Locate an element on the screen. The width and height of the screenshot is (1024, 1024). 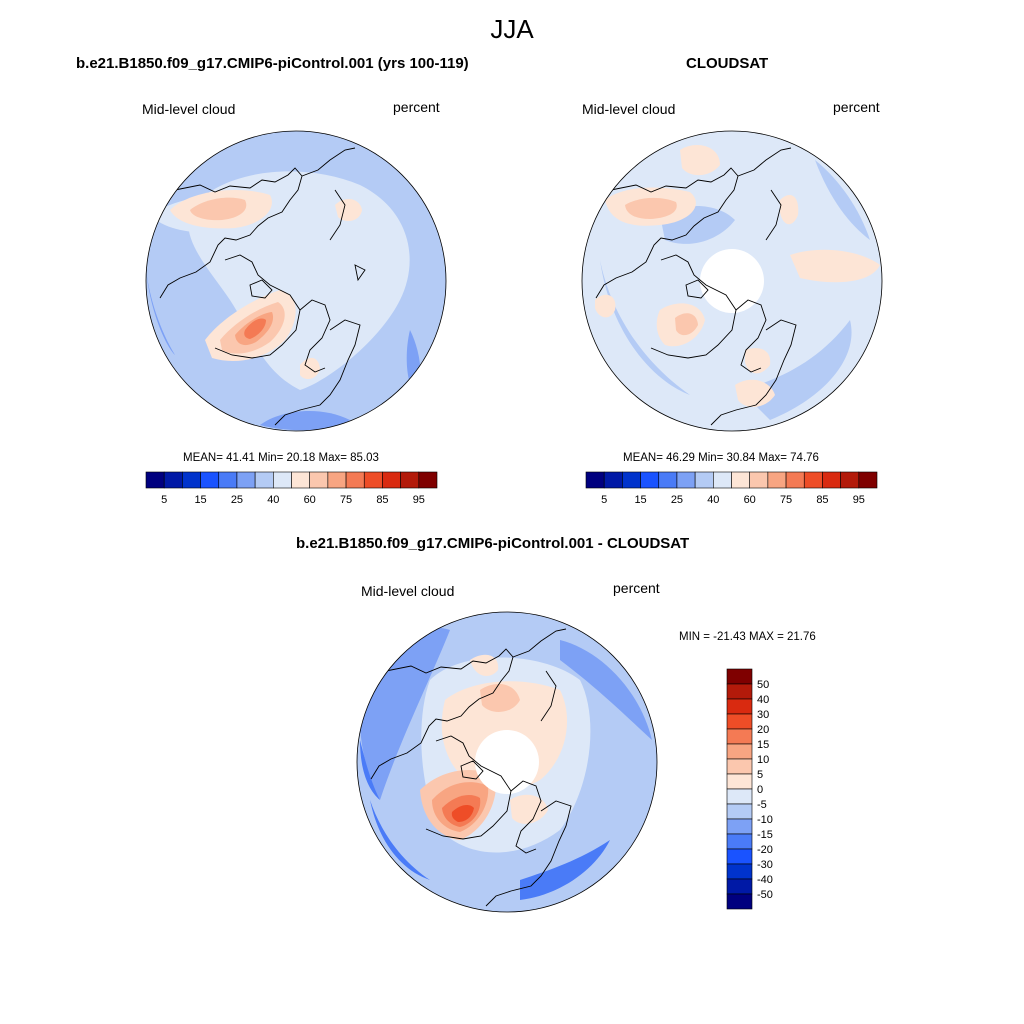
diff-polar-map is located at coordinates (507, 762).